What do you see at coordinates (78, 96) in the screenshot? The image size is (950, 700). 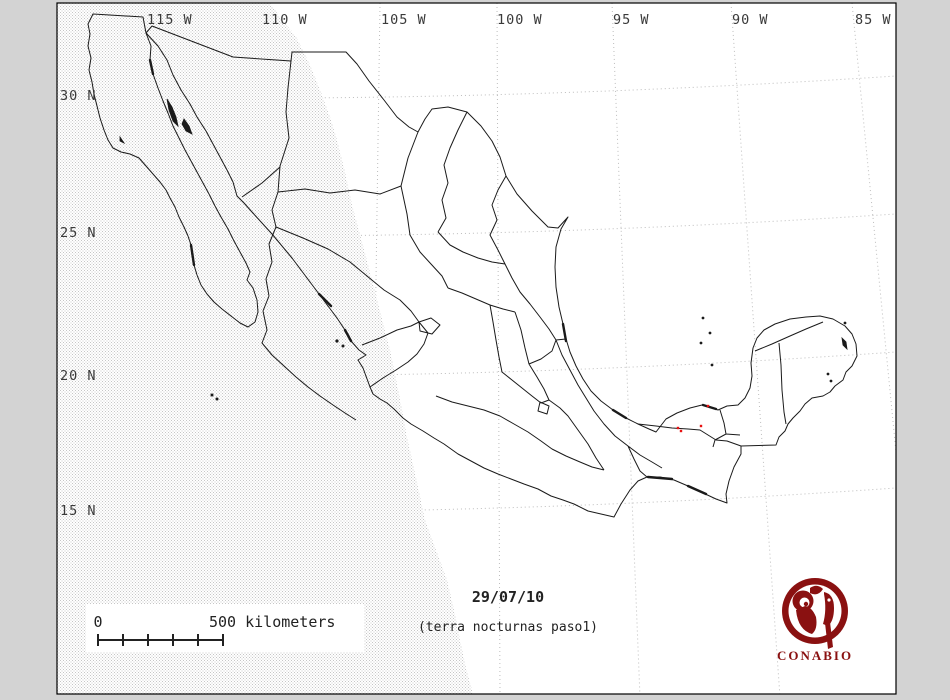 I see `lat-label-30n: 30 N` at bounding box center [78, 96].